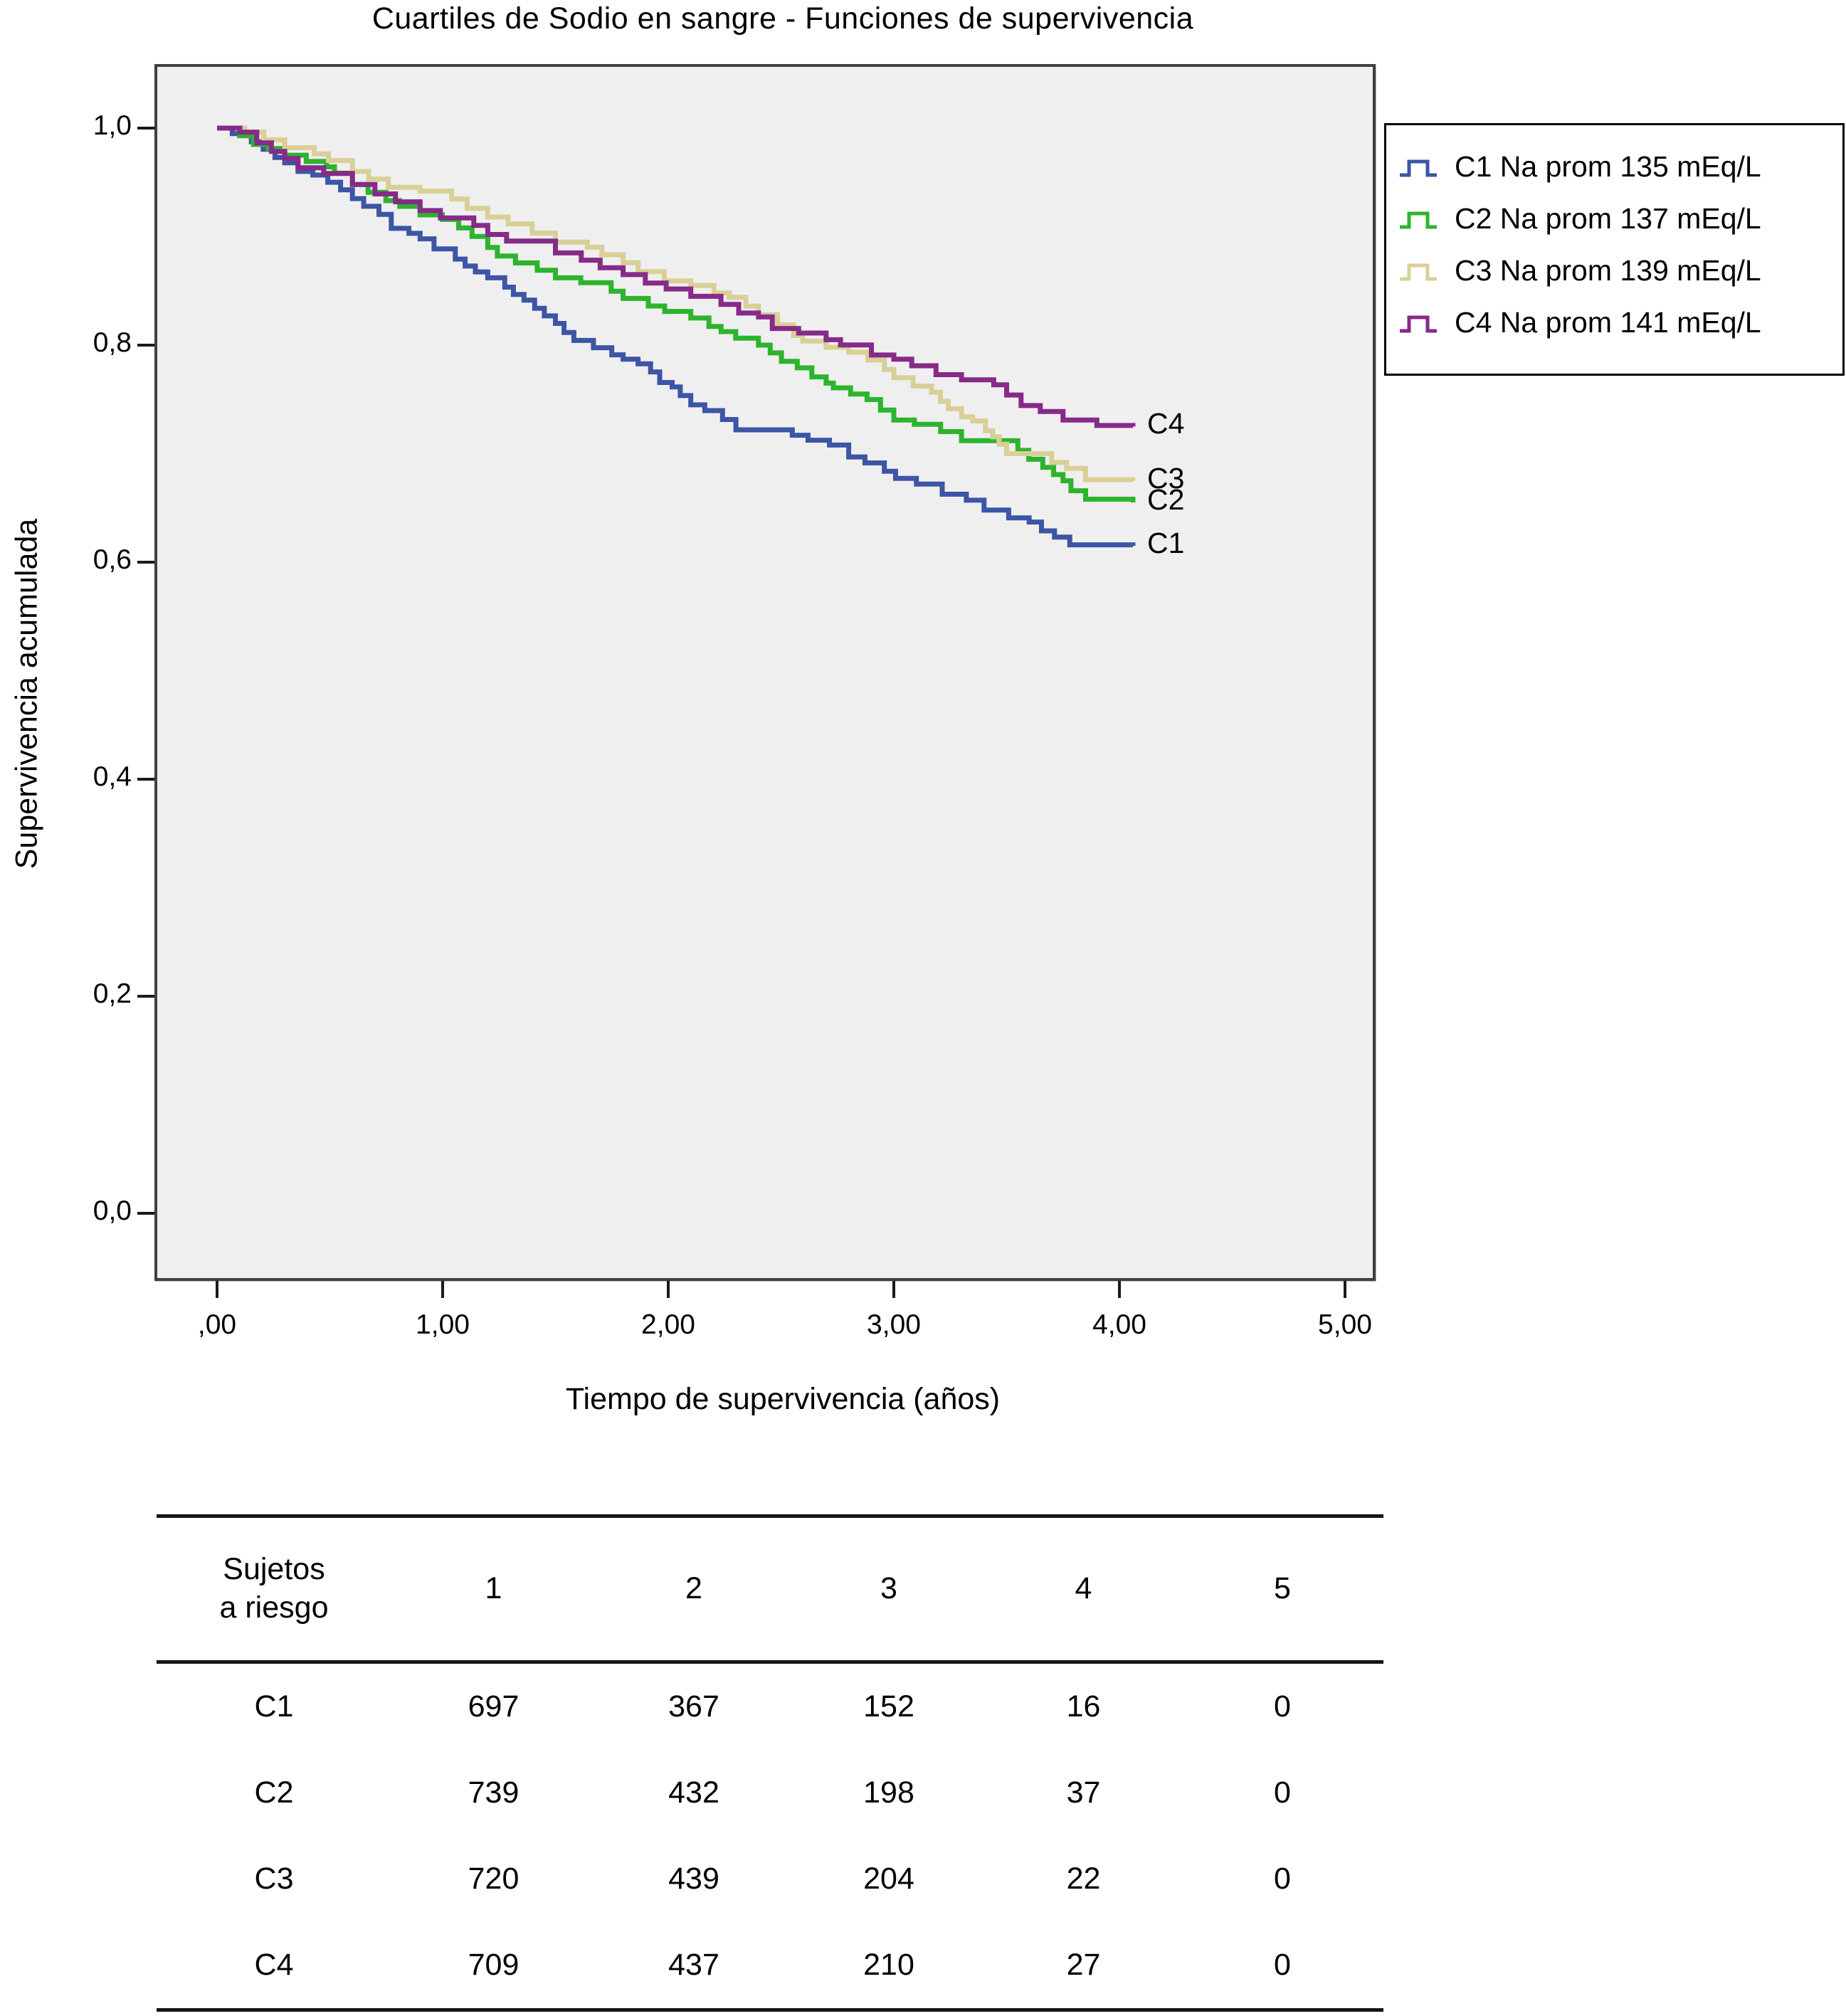 Image resolution: width=1846 pixels, height=2016 pixels. Describe the element at coordinates (493, 1878) in the screenshot. I see `risk-table-value: 720` at that location.